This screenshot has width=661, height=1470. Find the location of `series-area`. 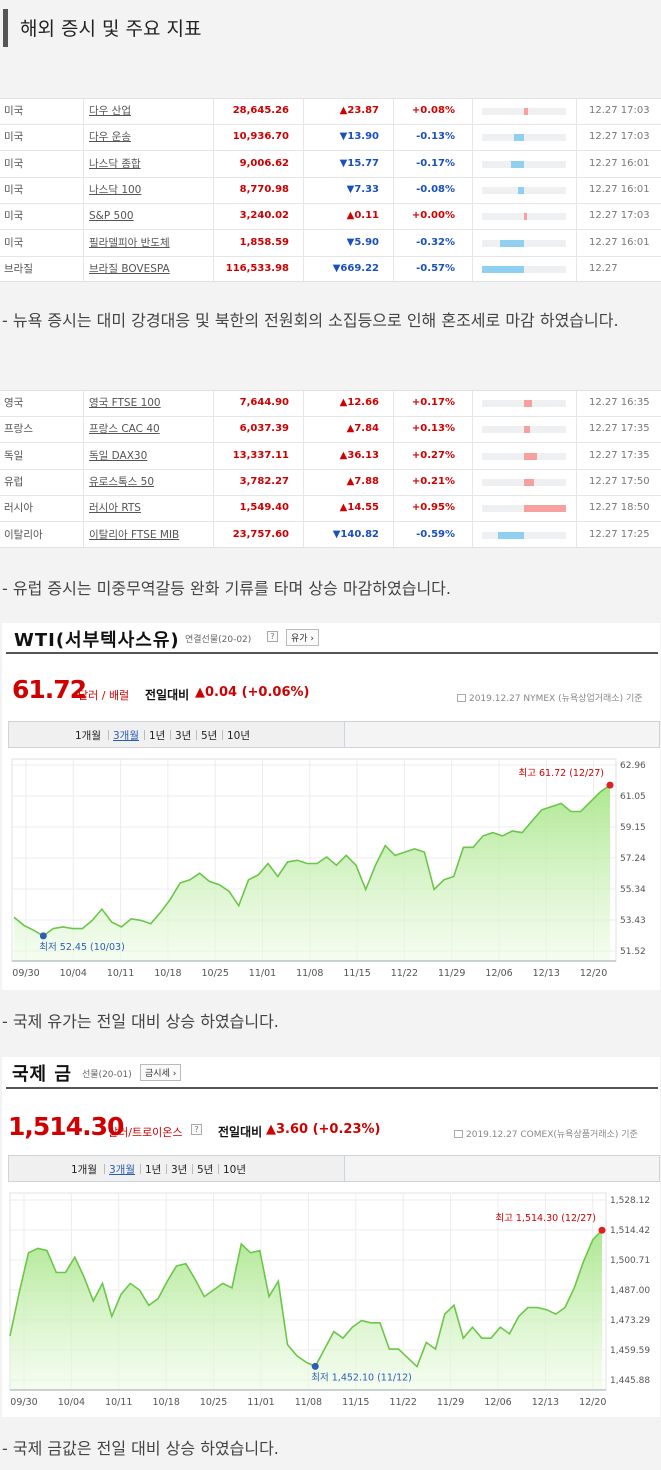

series-area is located at coordinates (312, 873).